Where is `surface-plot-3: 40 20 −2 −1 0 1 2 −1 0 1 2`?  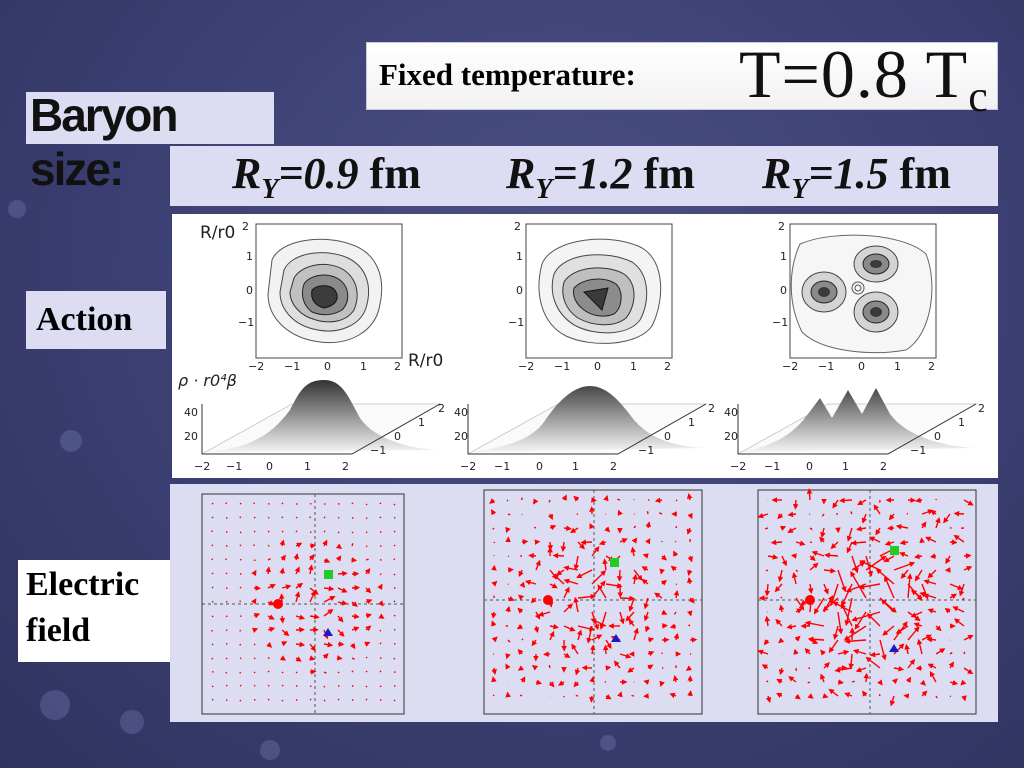
surface-plot-3: 40 20 −2 −1 0 1 2 −1 0 1 2 is located at coordinates (854, 430).